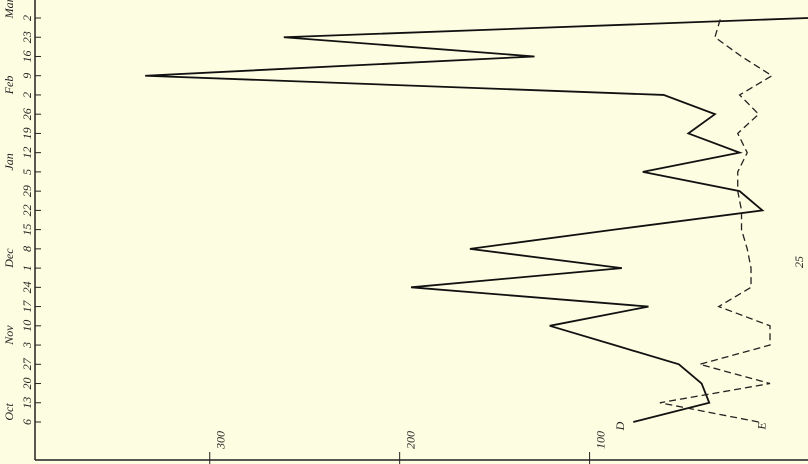 The width and height of the screenshot is (808, 464). Describe the element at coordinates (27, 210) in the screenshot. I see `y-tick-label: 22` at that location.